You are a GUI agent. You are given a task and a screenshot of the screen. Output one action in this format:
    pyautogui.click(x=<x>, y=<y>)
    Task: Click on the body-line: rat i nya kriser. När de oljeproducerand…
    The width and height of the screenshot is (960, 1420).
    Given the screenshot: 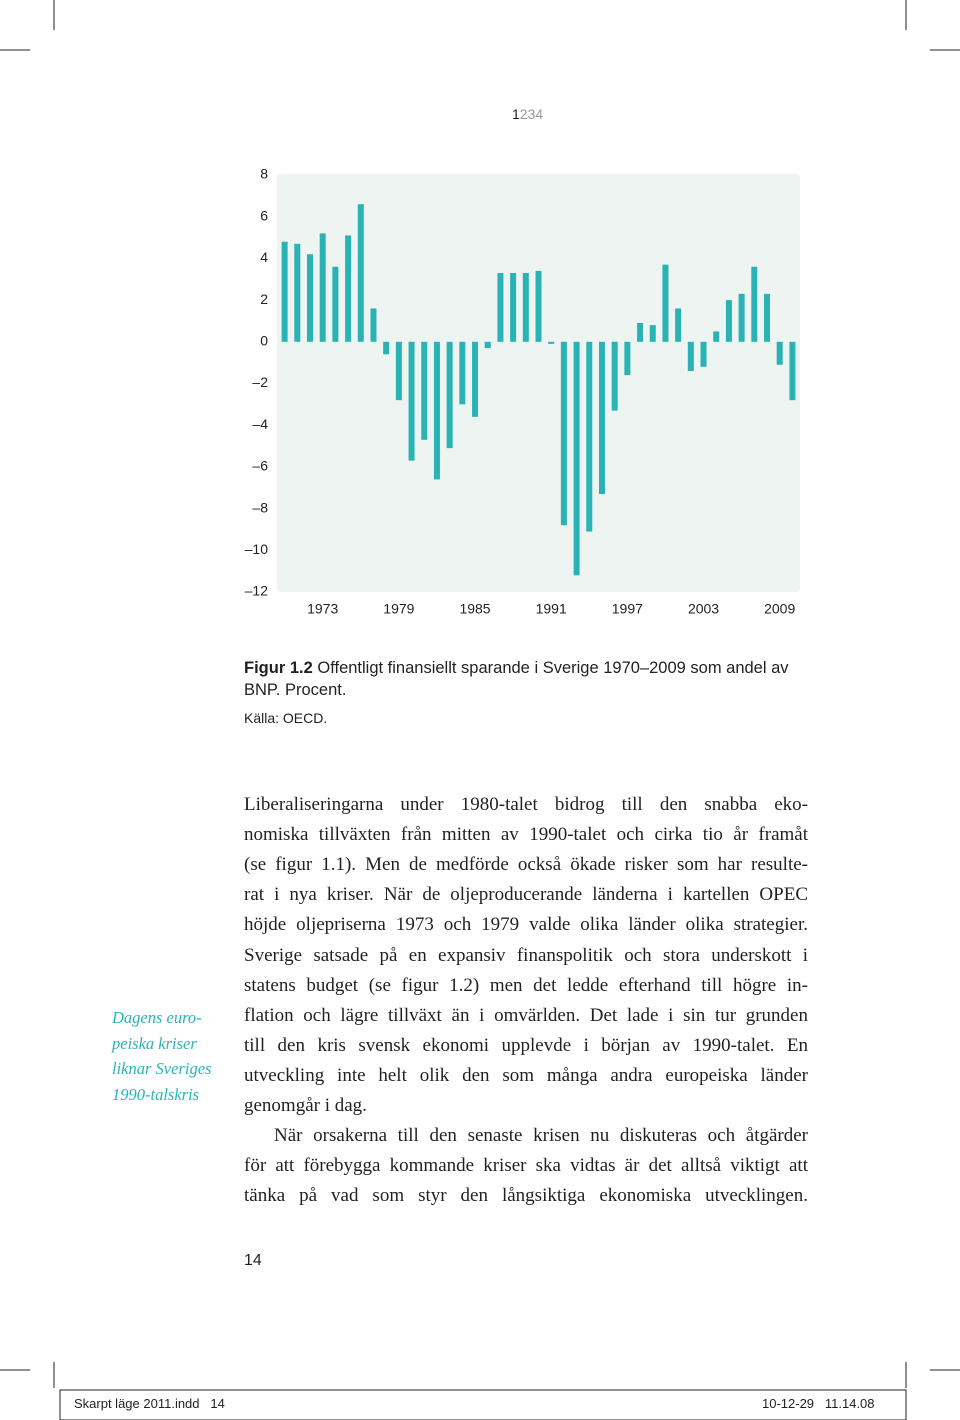 What is the action you would take?
    pyautogui.click(x=526, y=895)
    